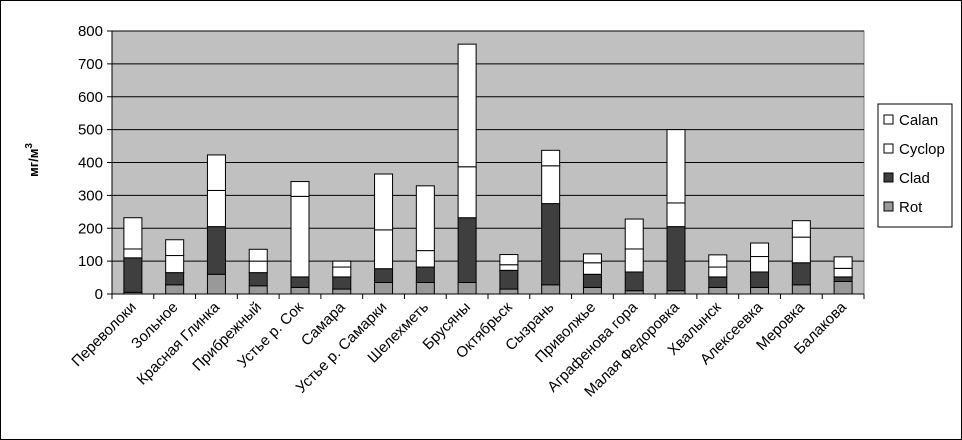 Image resolution: width=962 pixels, height=440 pixels. I want to click on legend-swatch-cyclop, so click(888, 148).